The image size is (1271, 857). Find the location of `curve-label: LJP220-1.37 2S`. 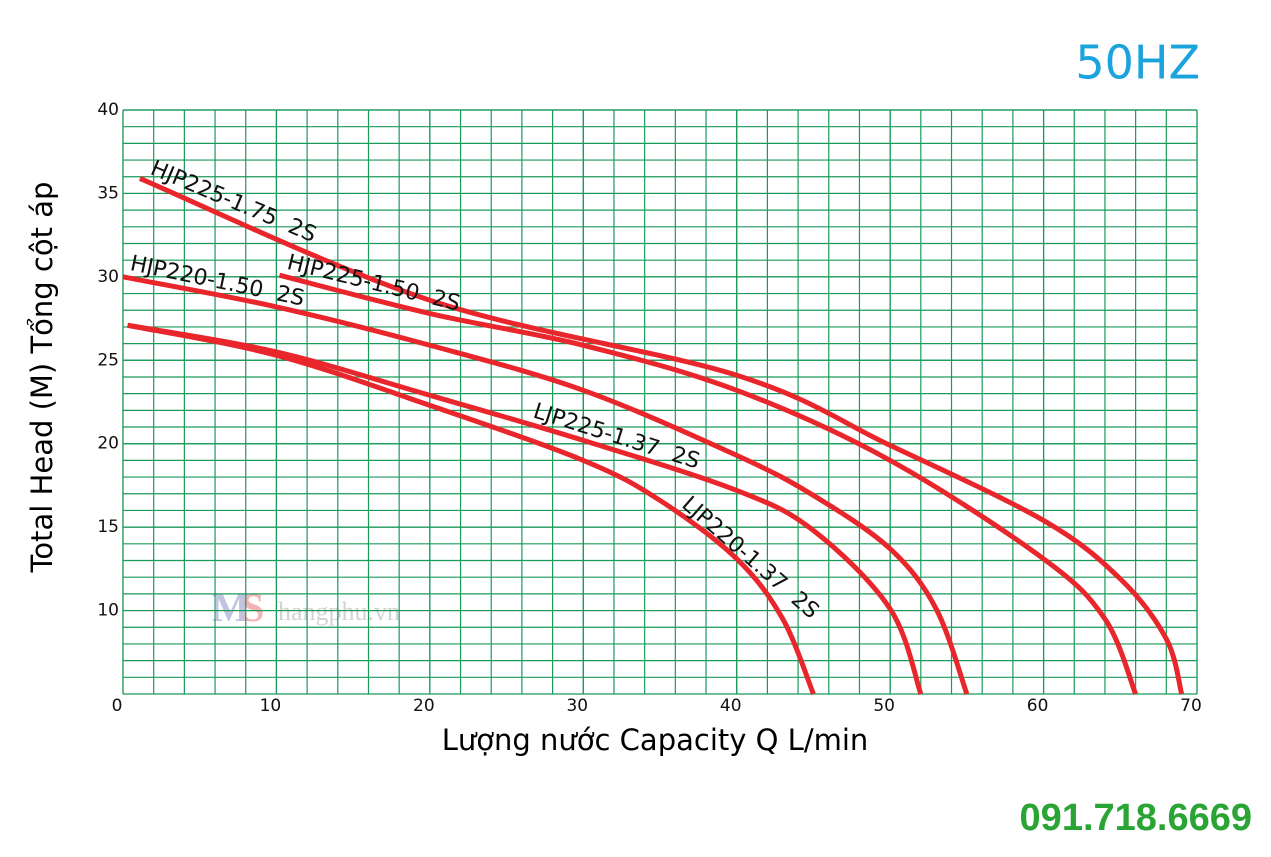

curve-label: LJP220-1.37 2S is located at coordinates (750, 558).